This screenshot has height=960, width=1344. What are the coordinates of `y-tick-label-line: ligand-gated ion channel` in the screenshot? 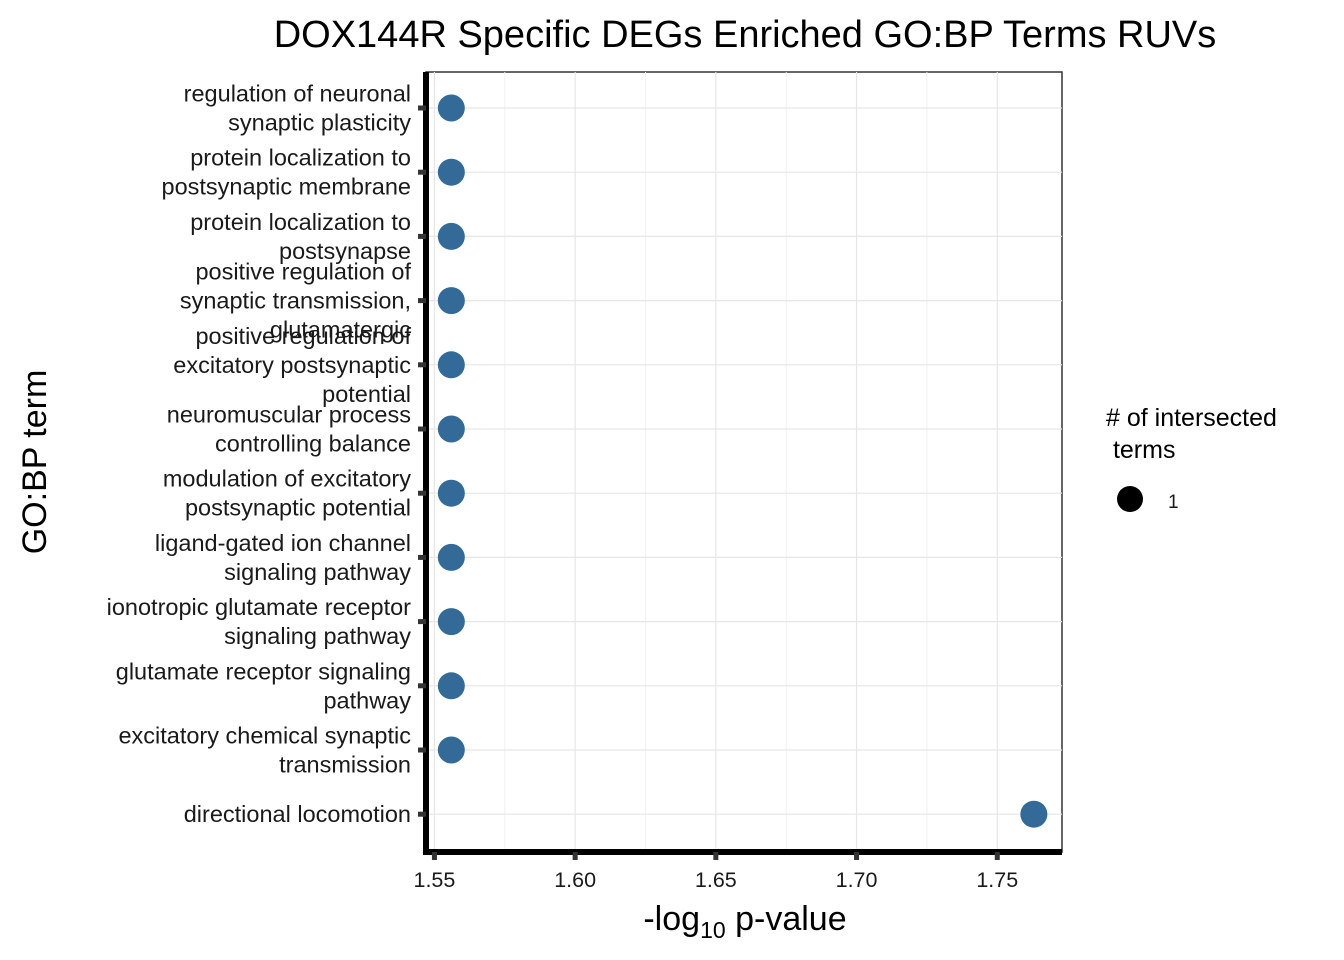 It's located at (283, 543).